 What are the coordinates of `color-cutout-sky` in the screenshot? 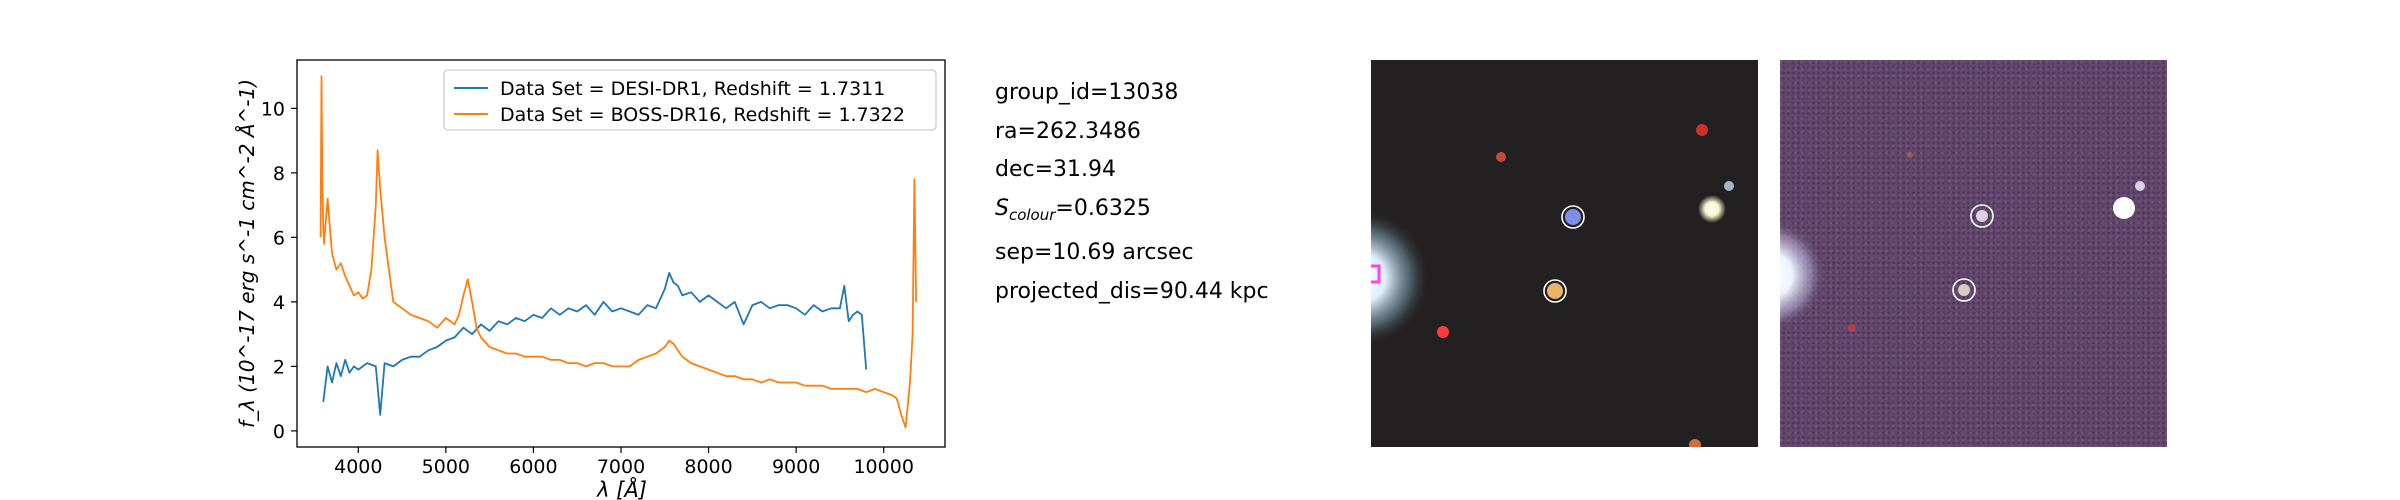 It's located at (1552, 285).